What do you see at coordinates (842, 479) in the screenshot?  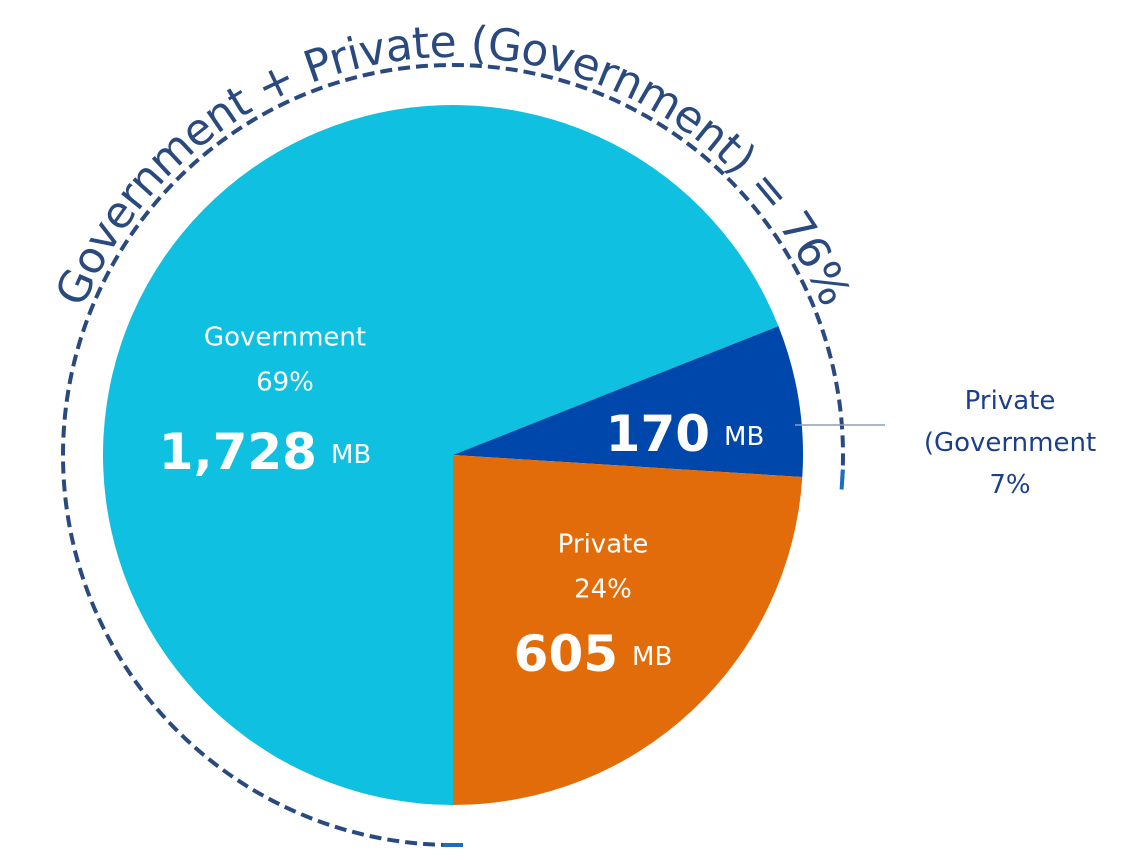 I see `bracket-end` at bounding box center [842, 479].